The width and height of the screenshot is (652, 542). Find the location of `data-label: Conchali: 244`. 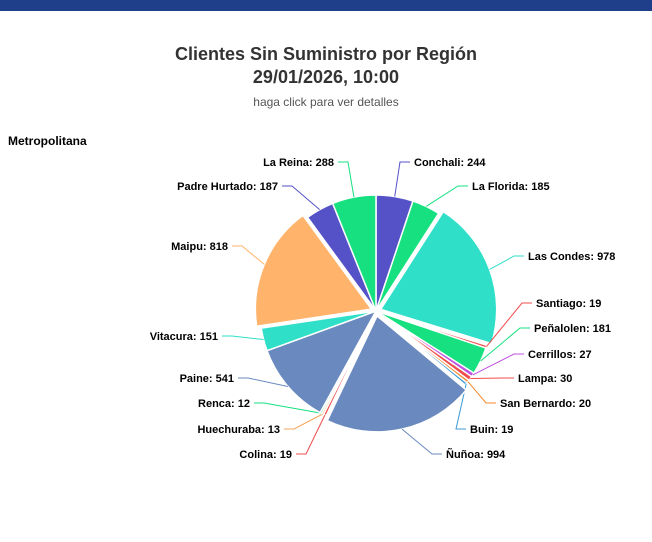

data-label: Conchali: 244 is located at coordinates (450, 163).